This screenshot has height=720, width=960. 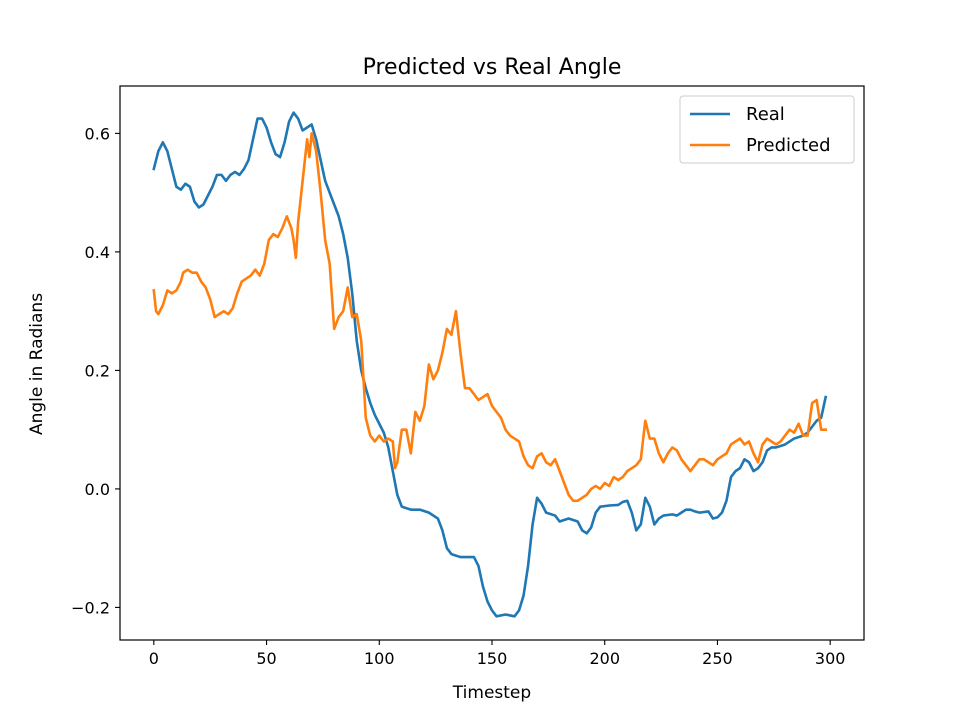 I want to click on y-tick-label: 0.6, so click(x=97, y=133).